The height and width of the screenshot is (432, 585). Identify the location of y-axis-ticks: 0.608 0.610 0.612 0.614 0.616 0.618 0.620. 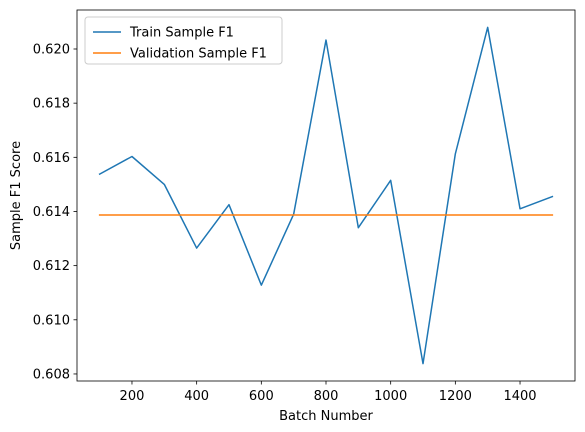
(55, 212).